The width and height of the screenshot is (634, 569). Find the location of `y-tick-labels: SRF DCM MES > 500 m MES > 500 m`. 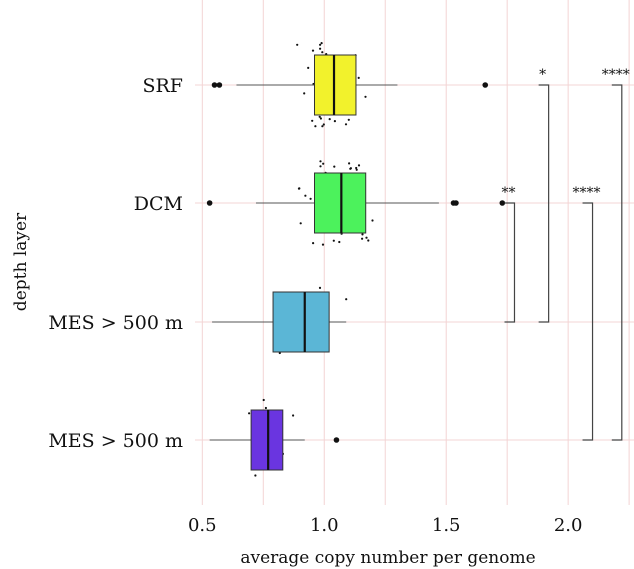

y-tick-labels: SRF DCM MES > 500 m MES > 500 m is located at coordinates (115, 263).